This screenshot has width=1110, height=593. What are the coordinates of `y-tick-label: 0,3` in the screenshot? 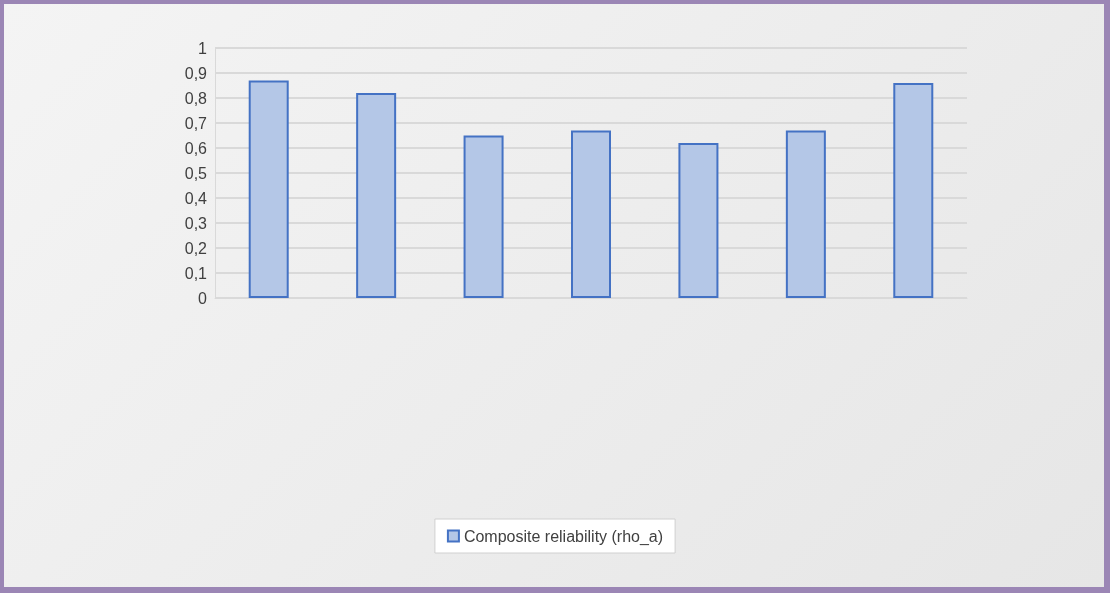 It's located at (196, 223).